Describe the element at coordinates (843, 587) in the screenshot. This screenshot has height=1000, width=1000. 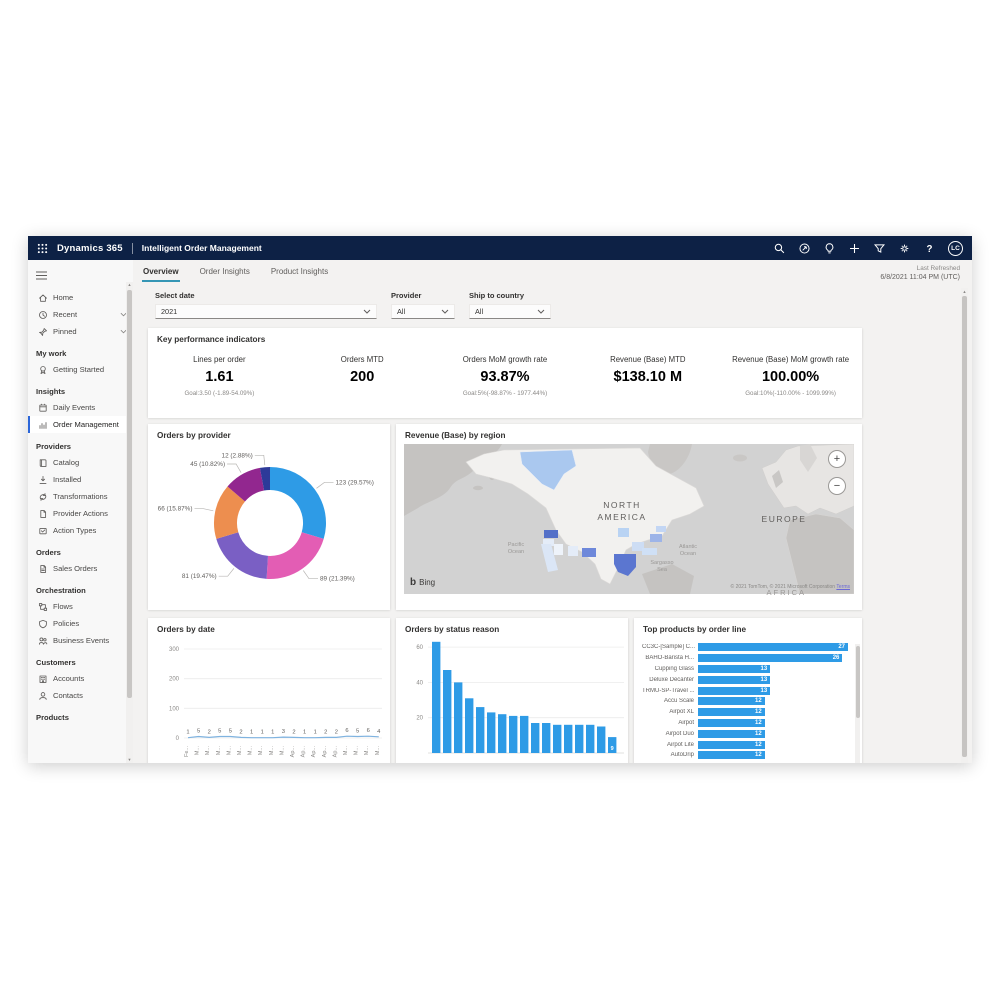
I see `map-terms-link: Terms` at that location.